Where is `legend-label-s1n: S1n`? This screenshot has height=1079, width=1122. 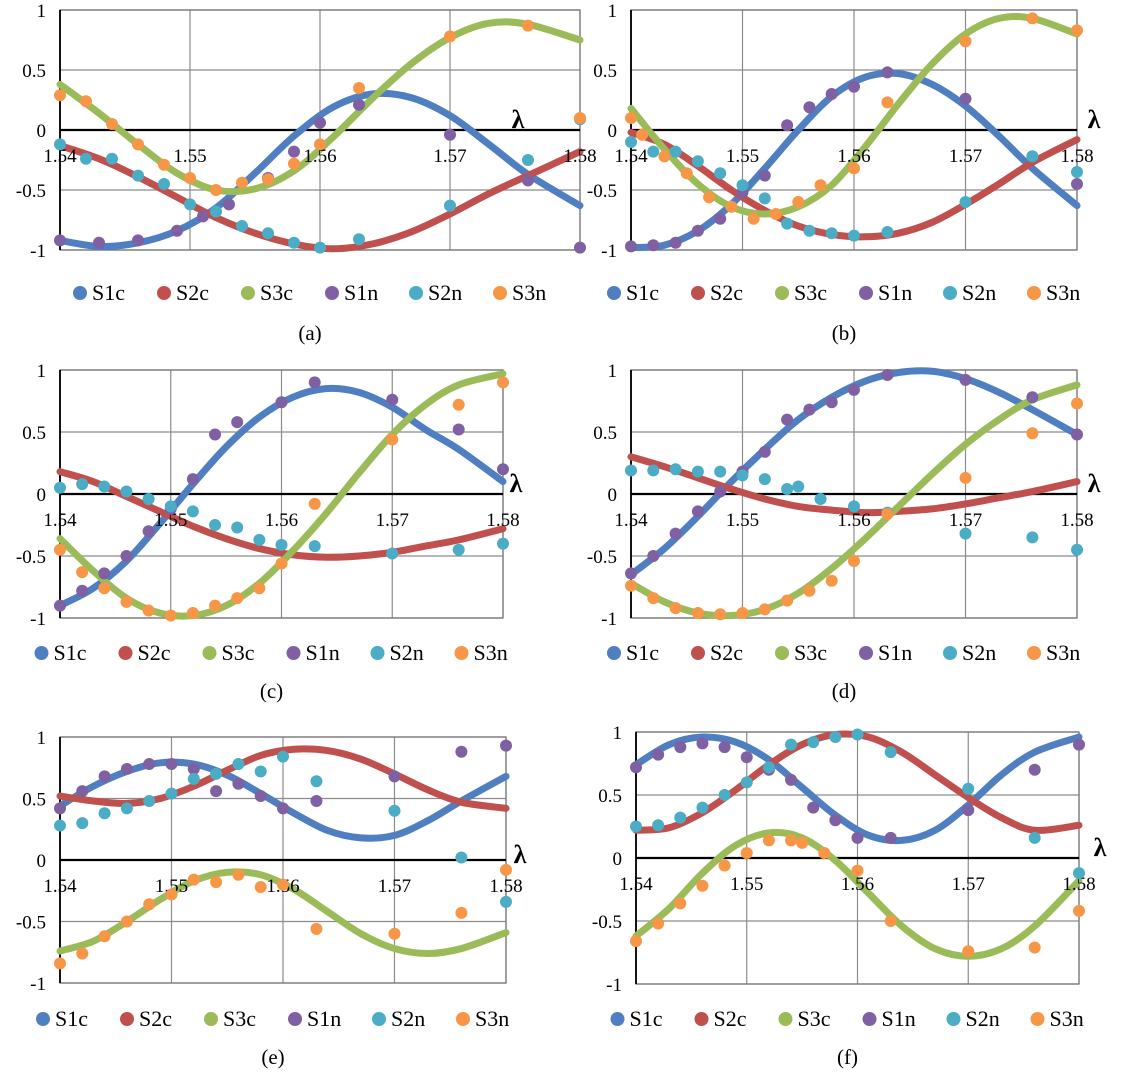
legend-label-s1n: S1n is located at coordinates (324, 1018).